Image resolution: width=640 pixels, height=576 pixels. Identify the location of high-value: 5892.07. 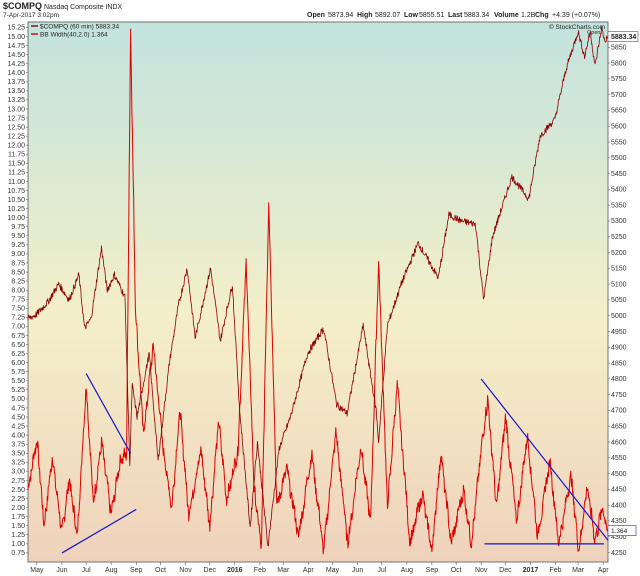
(387, 15).